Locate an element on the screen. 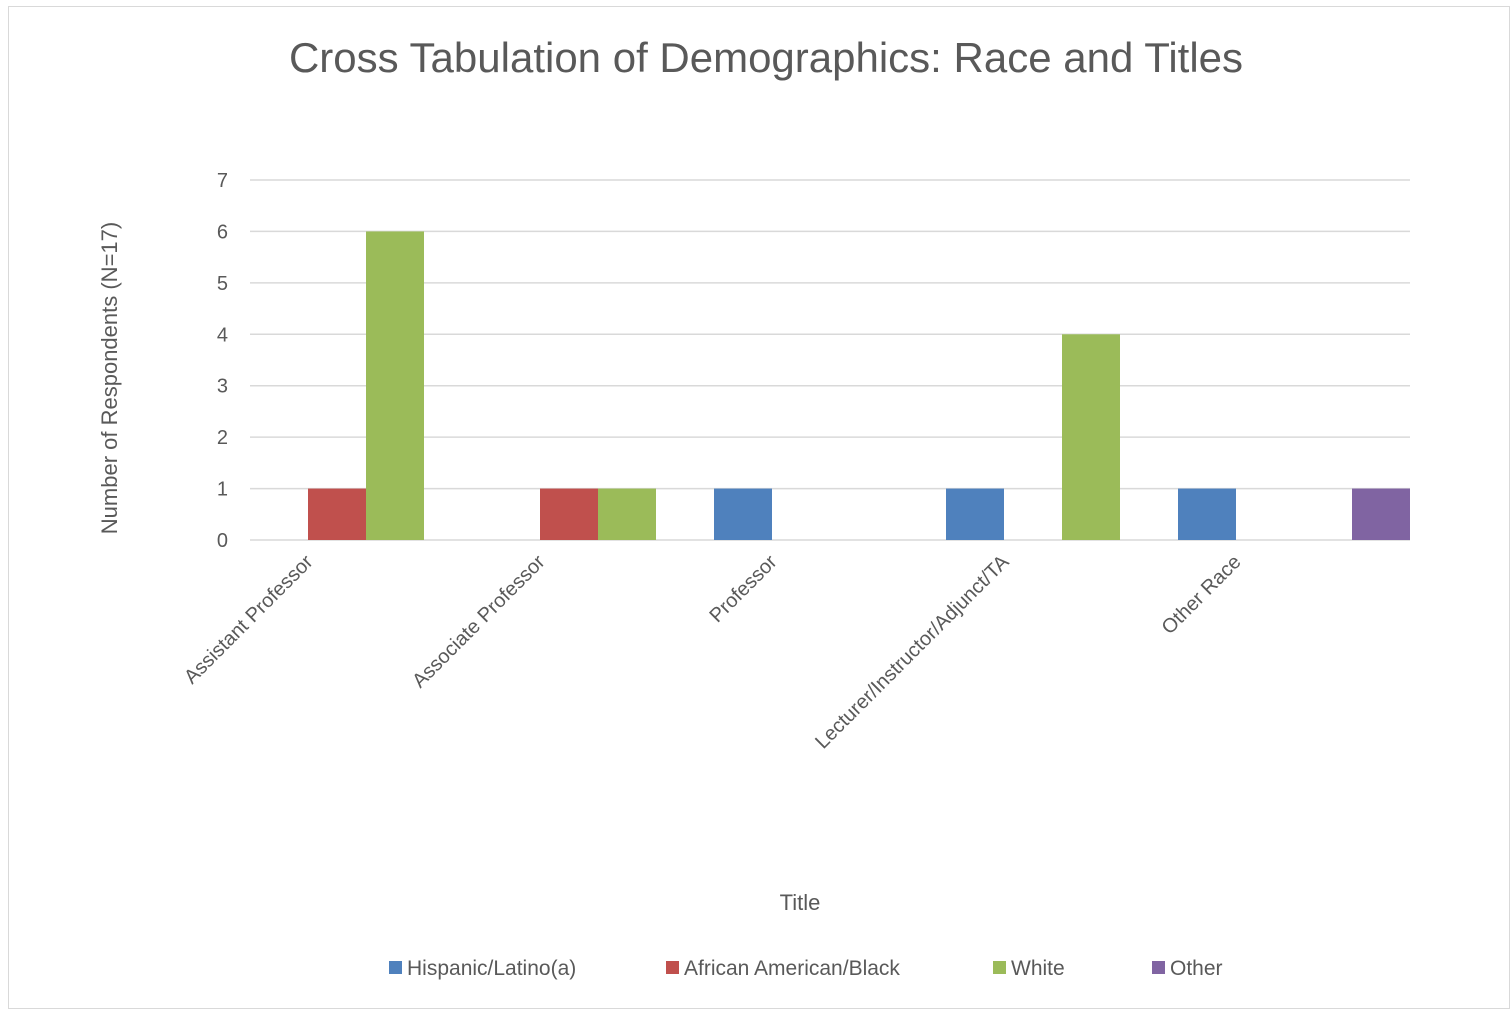 The image size is (1512, 1011). y-tick-label: 5 is located at coordinates (222, 284).